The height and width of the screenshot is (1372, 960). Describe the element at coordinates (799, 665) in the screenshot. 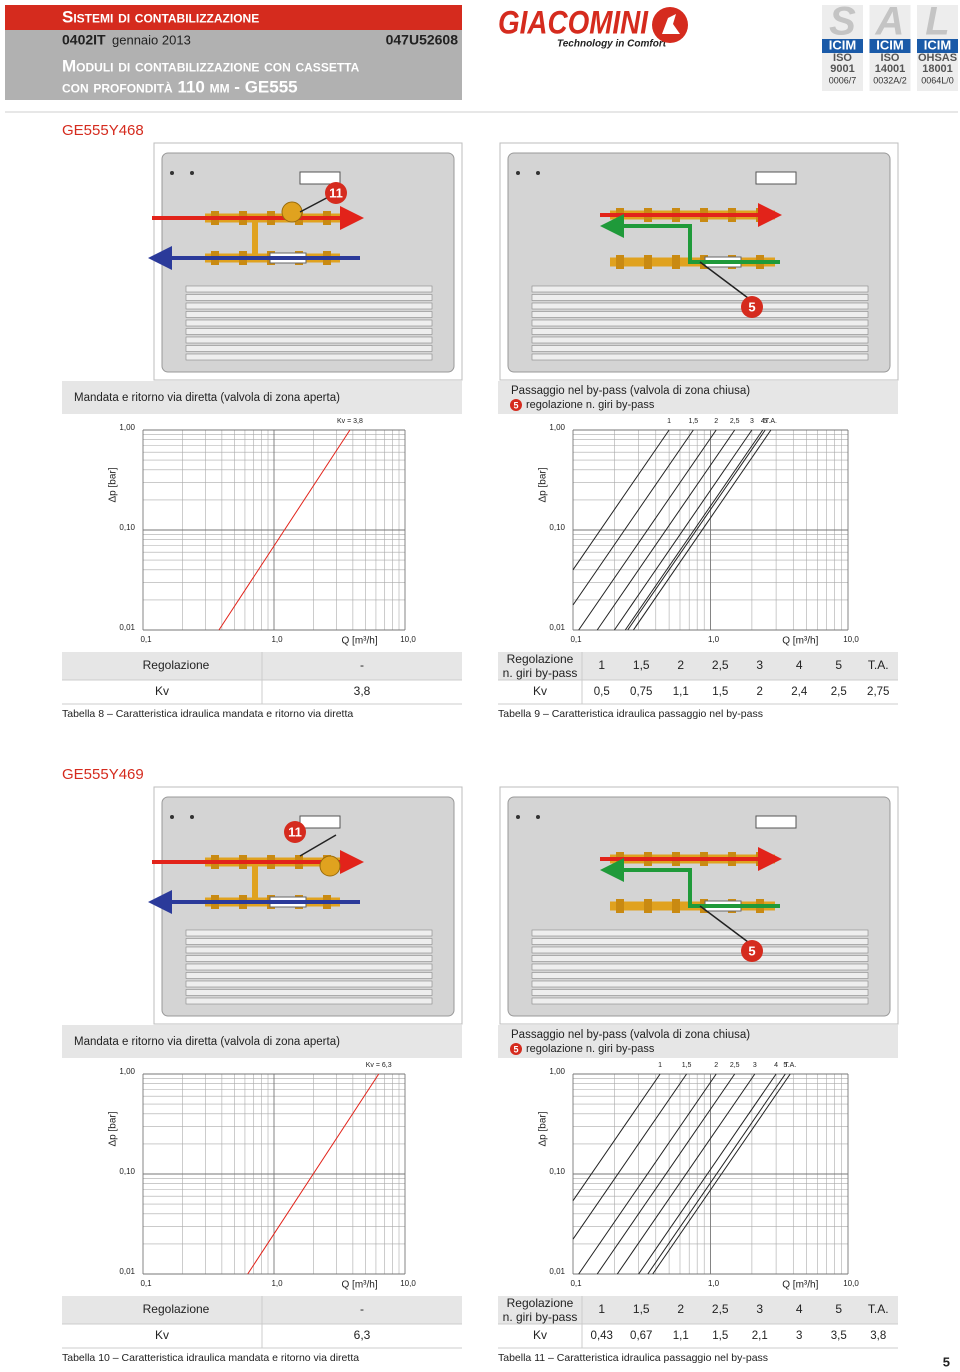

I see `table-cell: 4` at that location.